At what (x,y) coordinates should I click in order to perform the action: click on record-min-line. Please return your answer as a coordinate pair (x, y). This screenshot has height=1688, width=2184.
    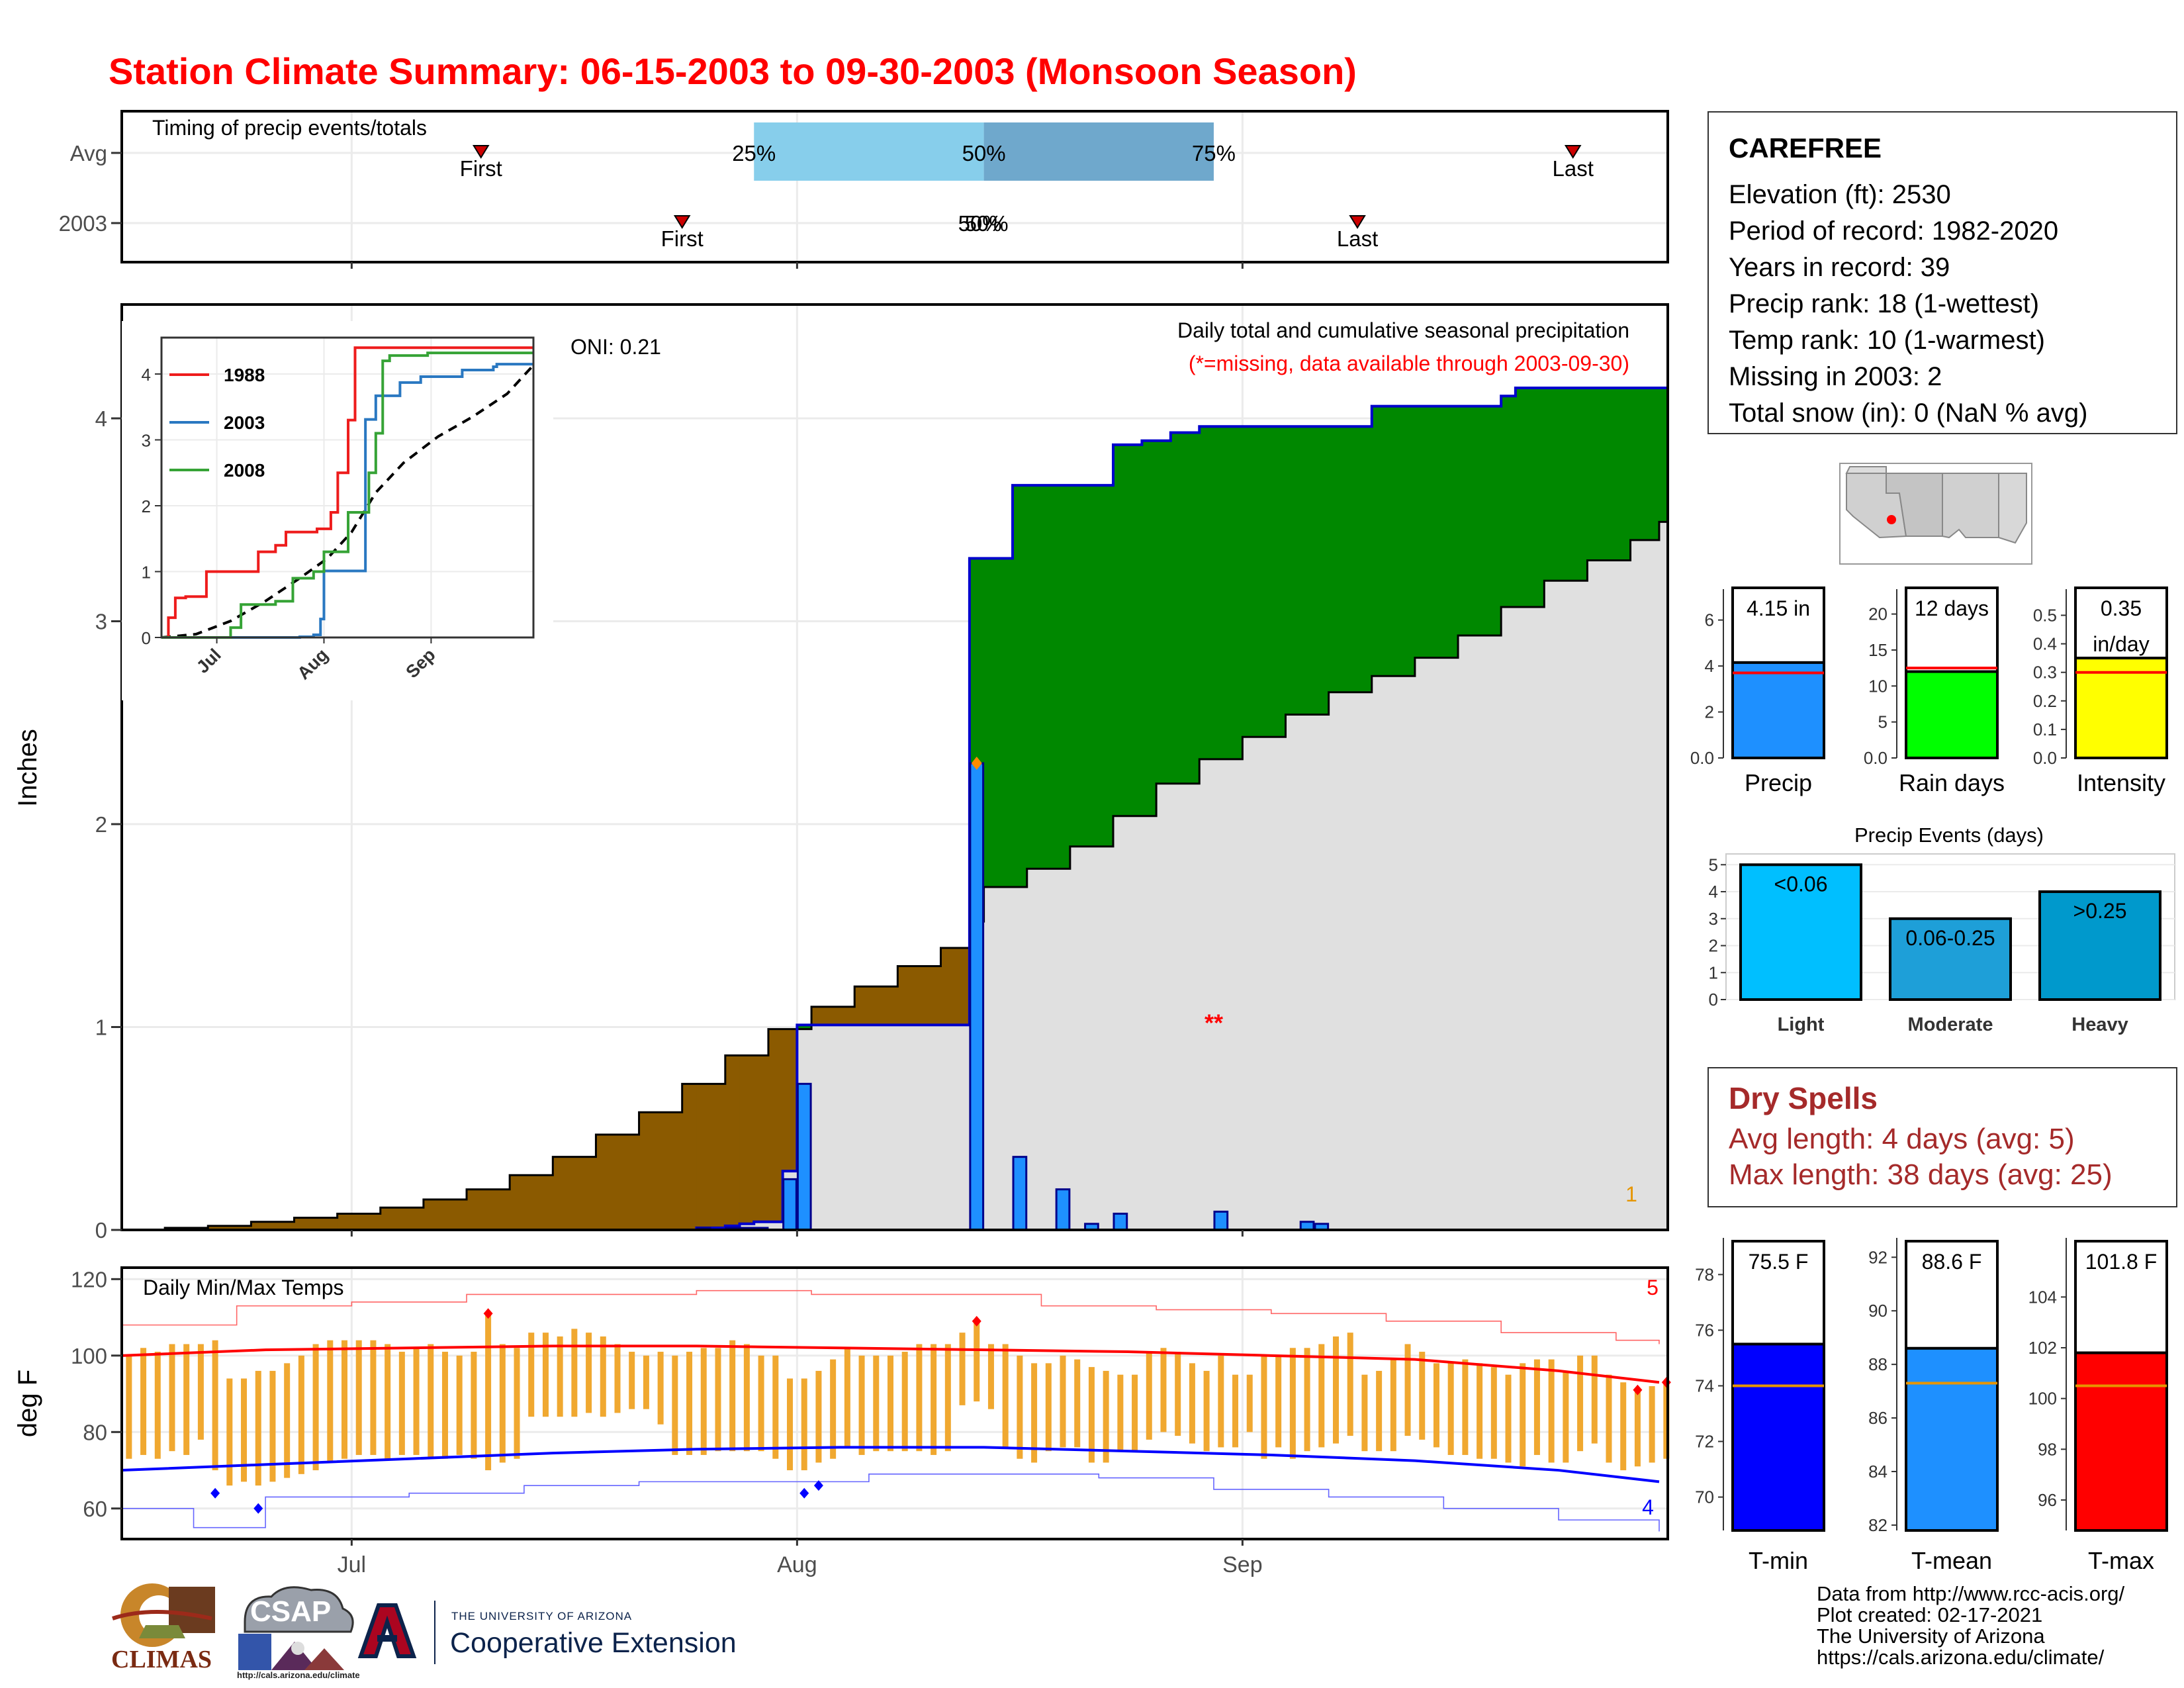
    Looking at the image, I should click on (891, 1503).